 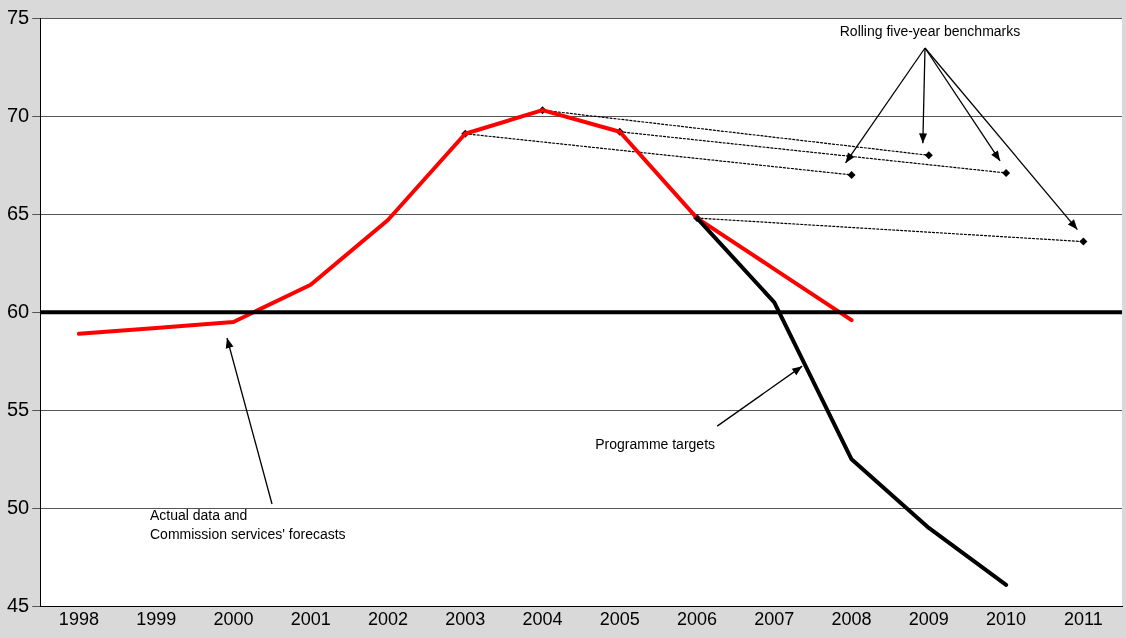 I want to click on x-tick-label: 1998, so click(x=78, y=619).